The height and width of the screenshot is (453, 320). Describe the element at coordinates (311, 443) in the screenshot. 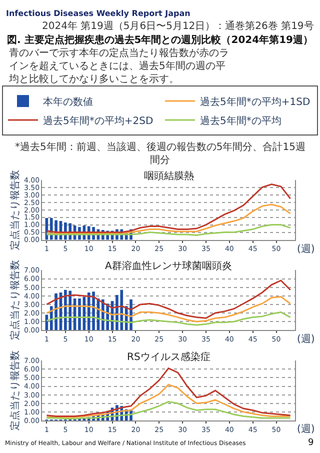

I see `text: 9` at that location.